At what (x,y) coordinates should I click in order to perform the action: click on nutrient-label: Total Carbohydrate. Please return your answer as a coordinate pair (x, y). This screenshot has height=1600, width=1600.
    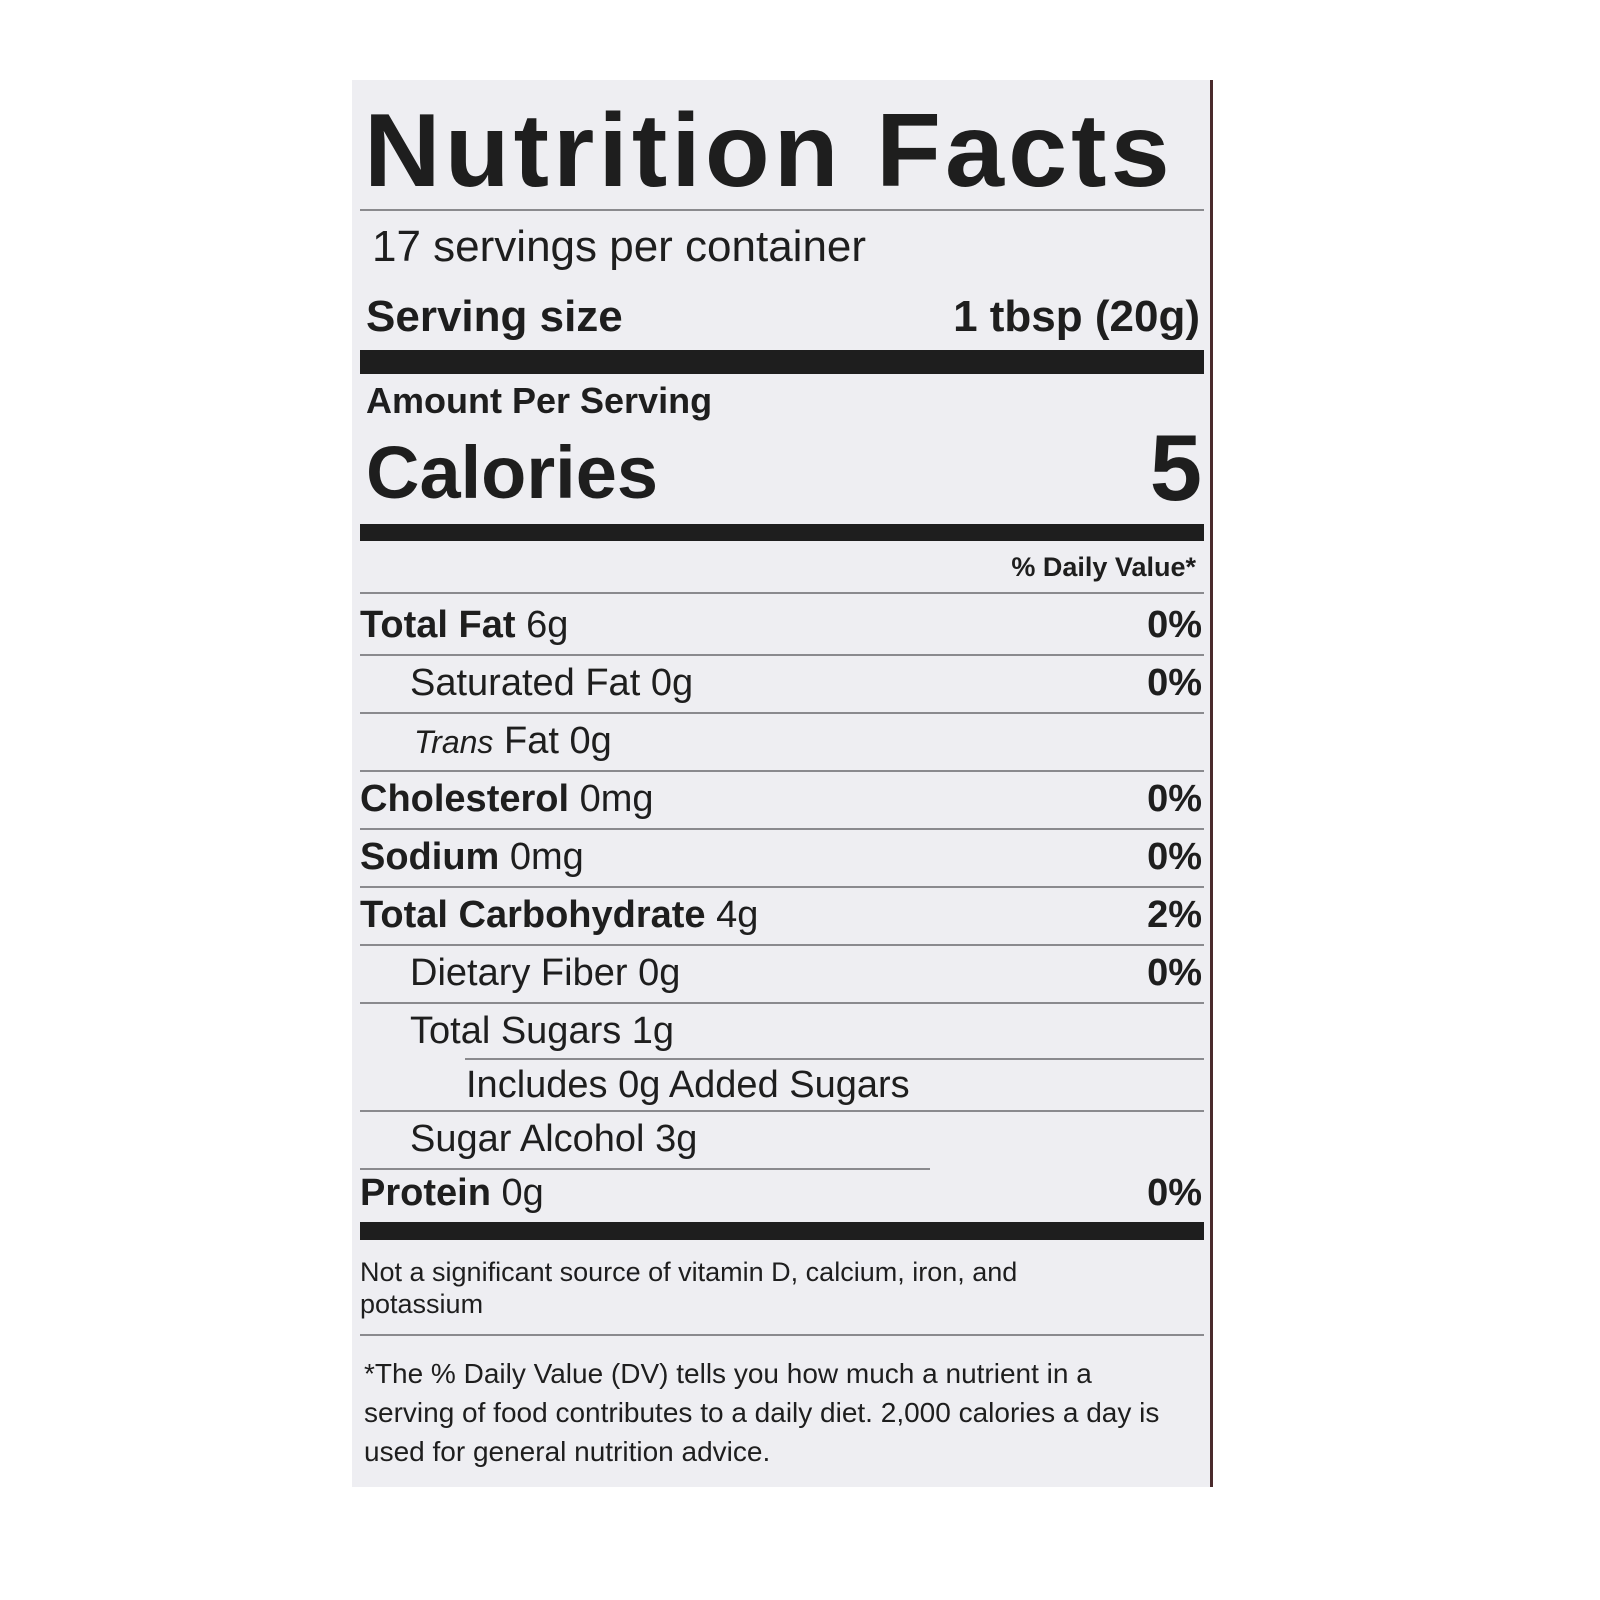
    Looking at the image, I should click on (533, 914).